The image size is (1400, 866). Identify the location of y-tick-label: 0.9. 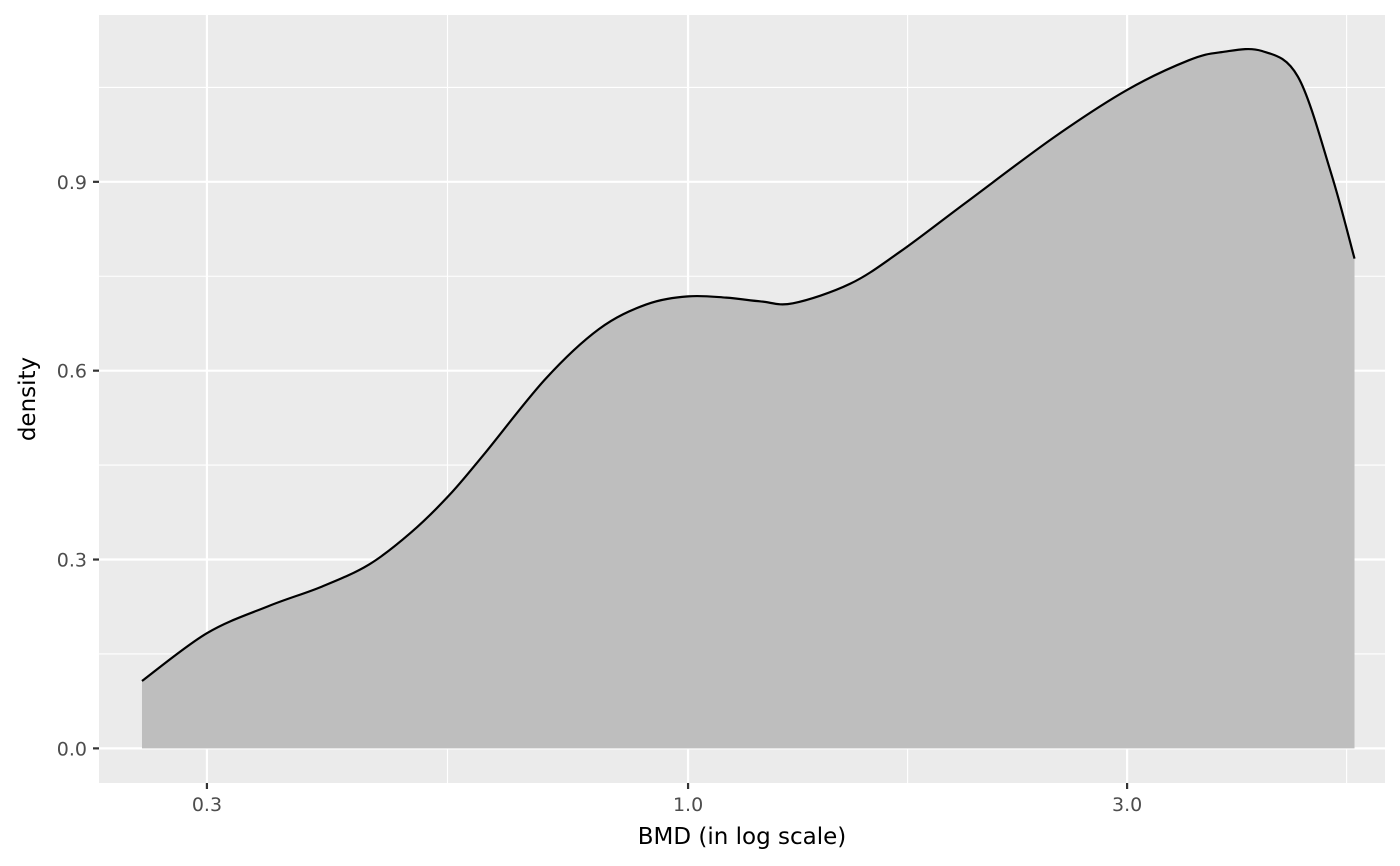
(72, 183).